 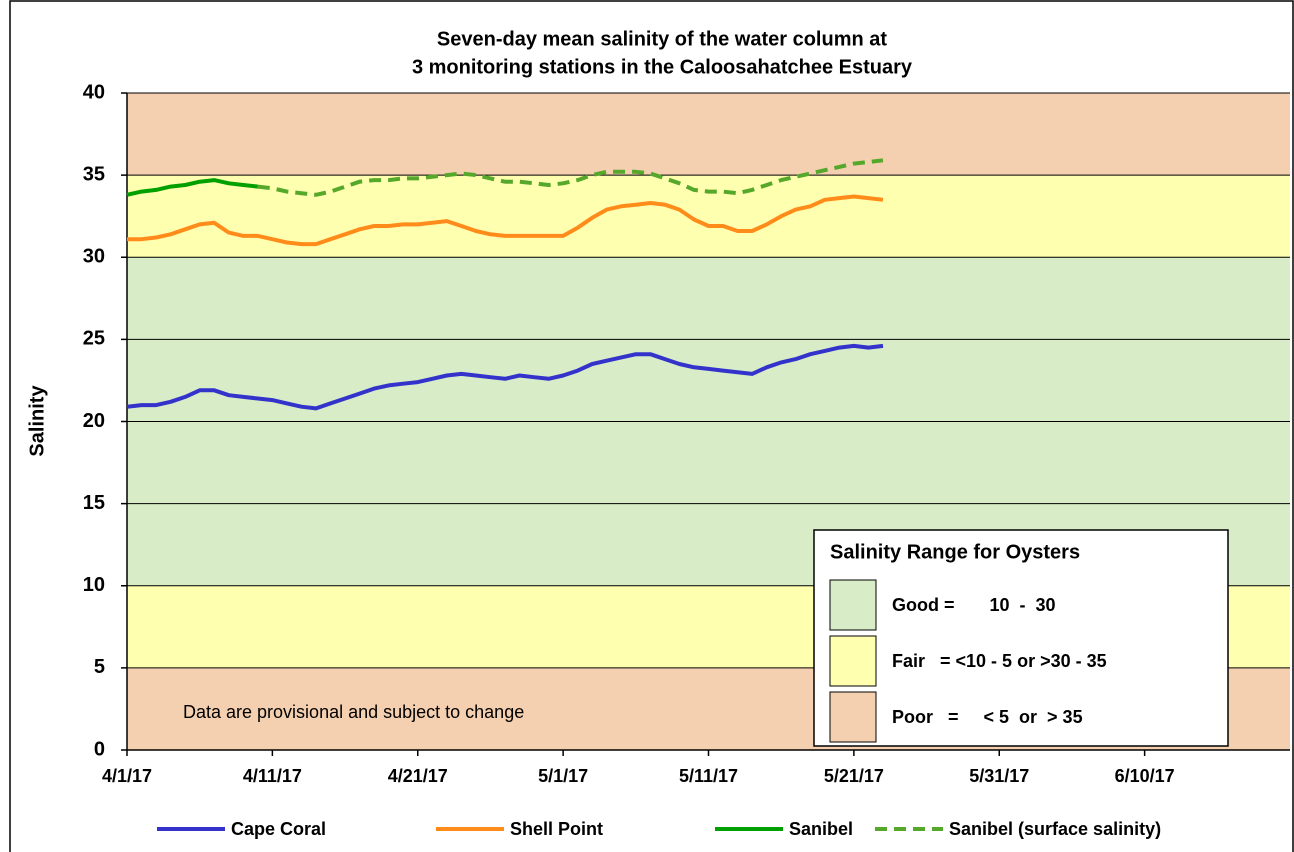 I want to click on x-tick-label: 5/1/17, so click(x=563, y=776).